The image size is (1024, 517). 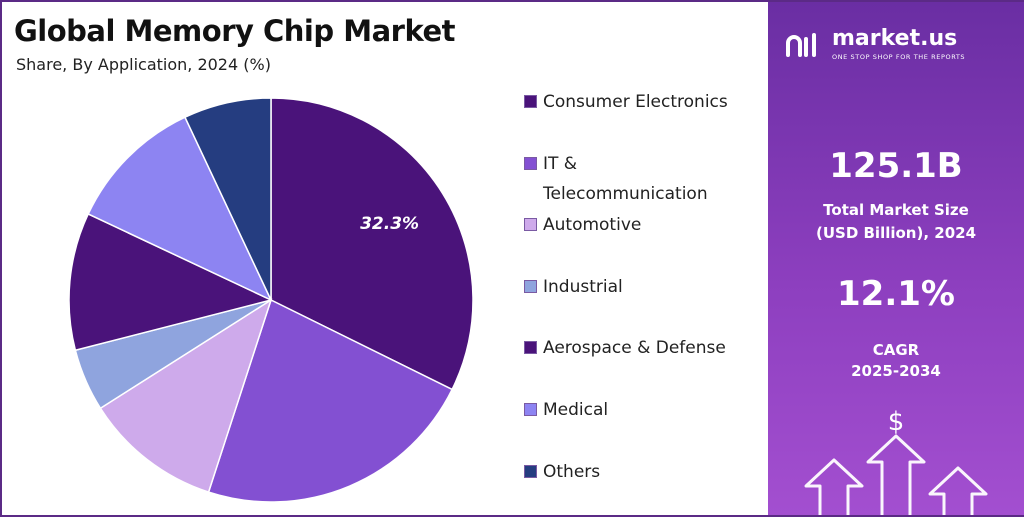 What do you see at coordinates (895, 38) in the screenshot?
I see `brand-name: market.us` at bounding box center [895, 38].